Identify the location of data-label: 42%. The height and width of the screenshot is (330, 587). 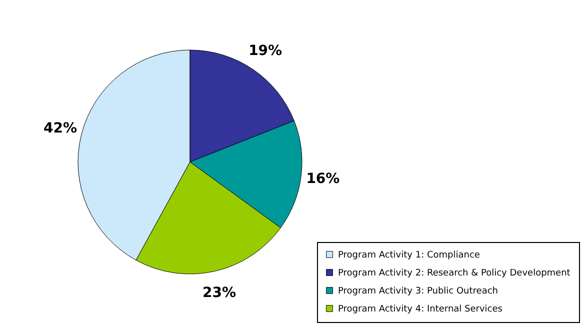
(60, 128).